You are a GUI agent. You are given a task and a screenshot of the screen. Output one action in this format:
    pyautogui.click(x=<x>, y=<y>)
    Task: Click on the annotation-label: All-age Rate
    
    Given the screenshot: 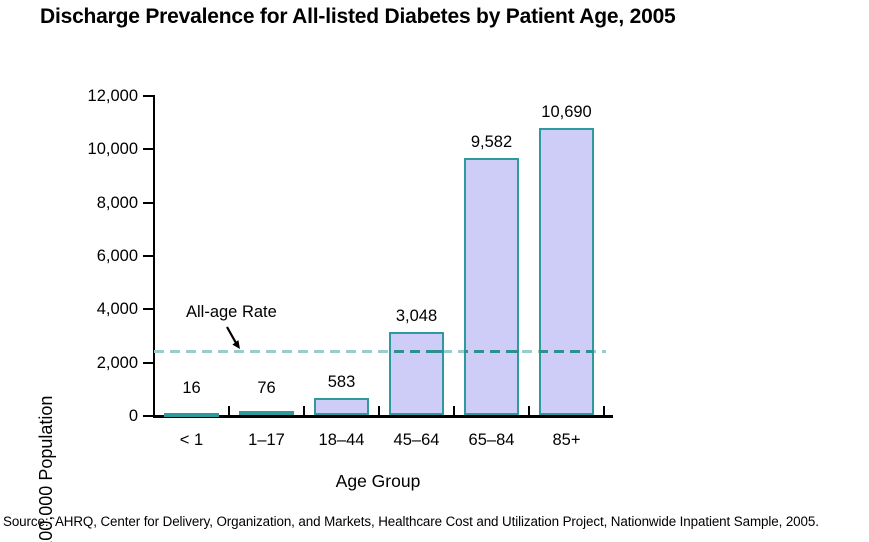 What is the action you would take?
    pyautogui.click(x=231, y=312)
    